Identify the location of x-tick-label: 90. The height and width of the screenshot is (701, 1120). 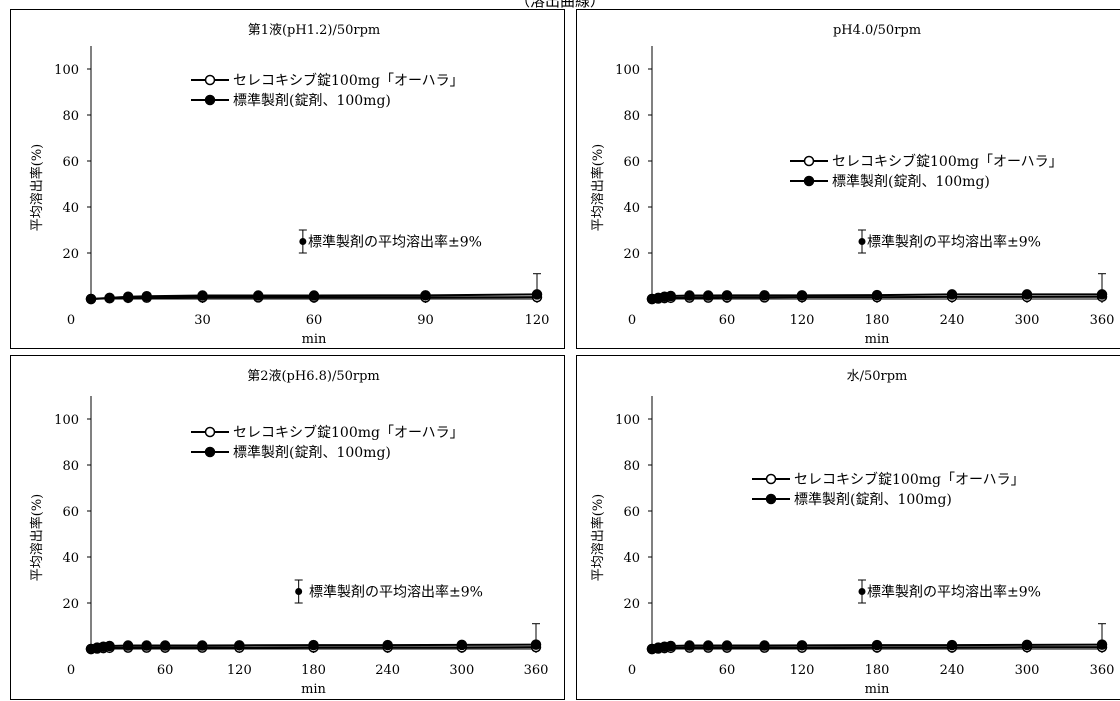
(425, 320).